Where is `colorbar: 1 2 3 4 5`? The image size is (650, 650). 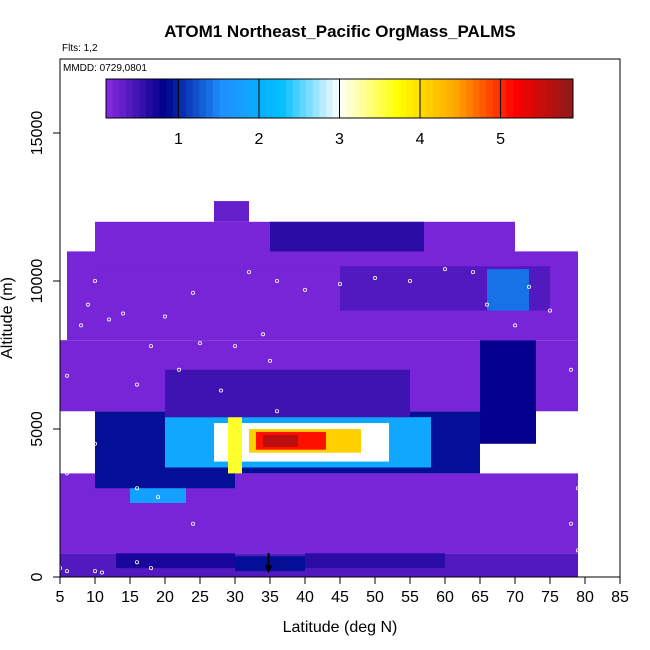 colorbar: 1 2 3 4 5 is located at coordinates (339, 113).